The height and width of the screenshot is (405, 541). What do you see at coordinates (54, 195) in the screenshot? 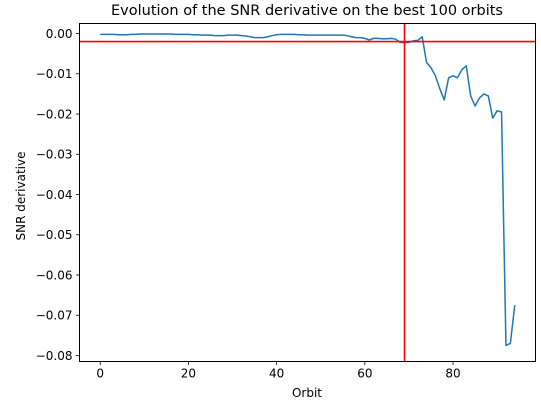
I see `y-tick-label: −0.04` at bounding box center [54, 195].